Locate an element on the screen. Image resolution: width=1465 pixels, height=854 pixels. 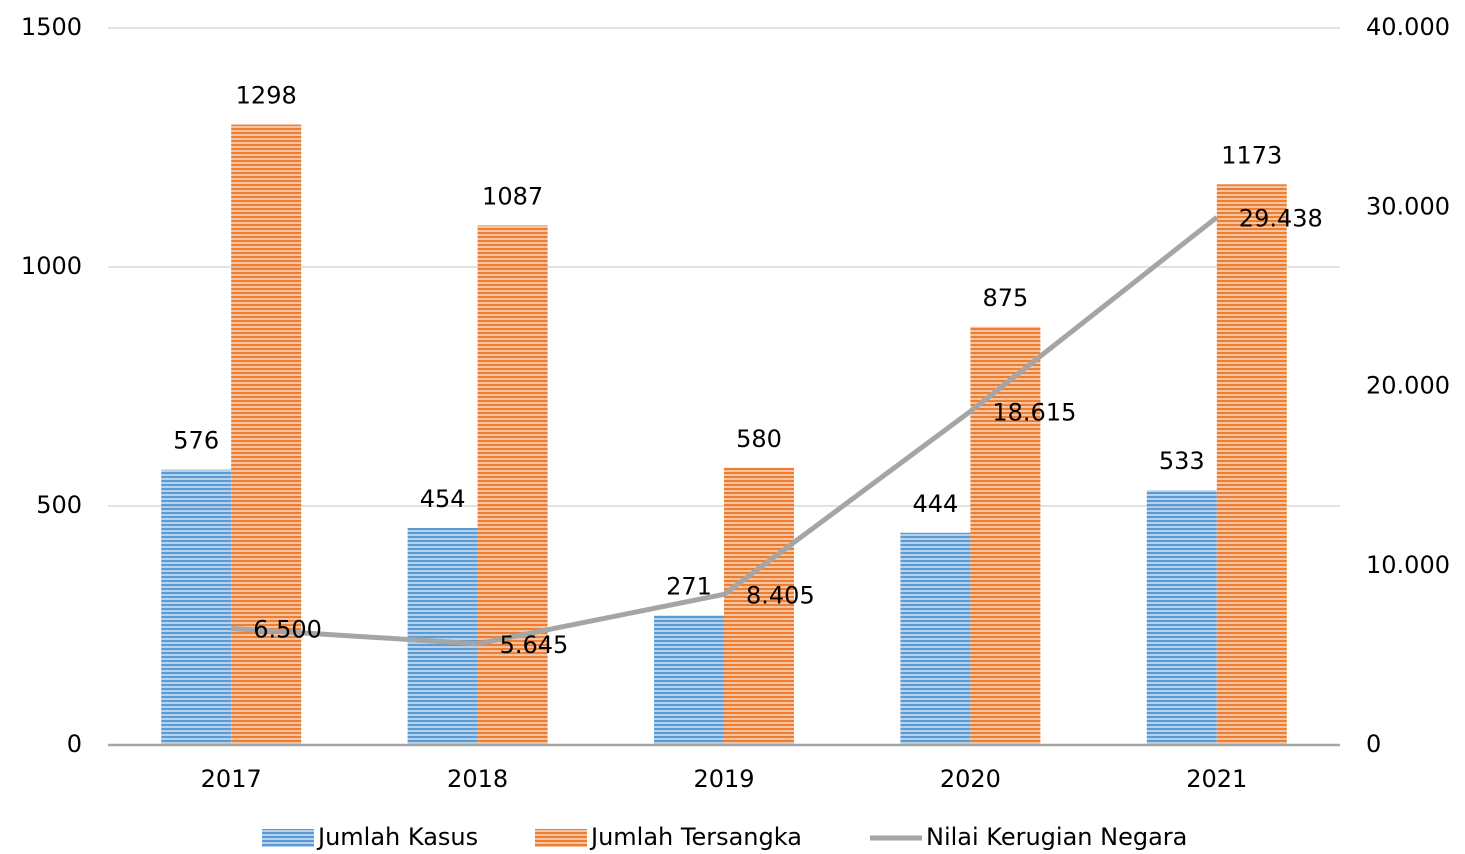
data-label: 8.405 is located at coordinates (780, 595).